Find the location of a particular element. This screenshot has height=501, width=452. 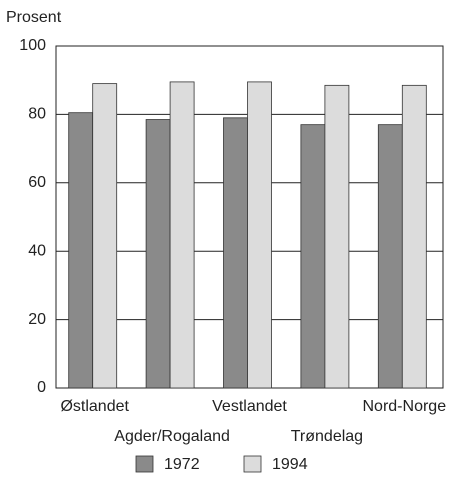

legend-label: 1994 is located at coordinates (290, 464).